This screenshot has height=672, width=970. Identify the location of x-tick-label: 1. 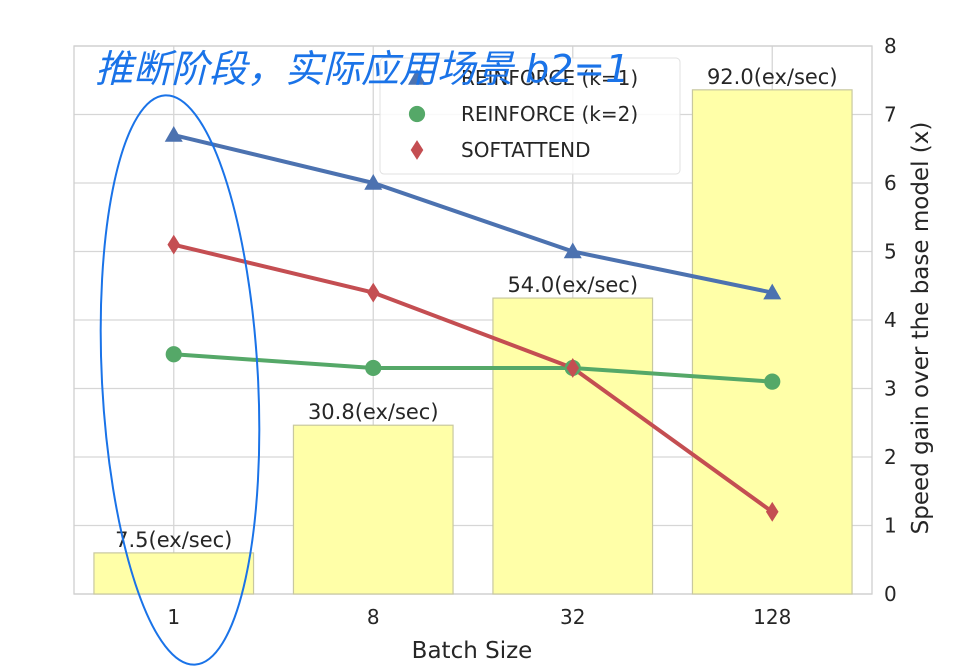
(173, 617).